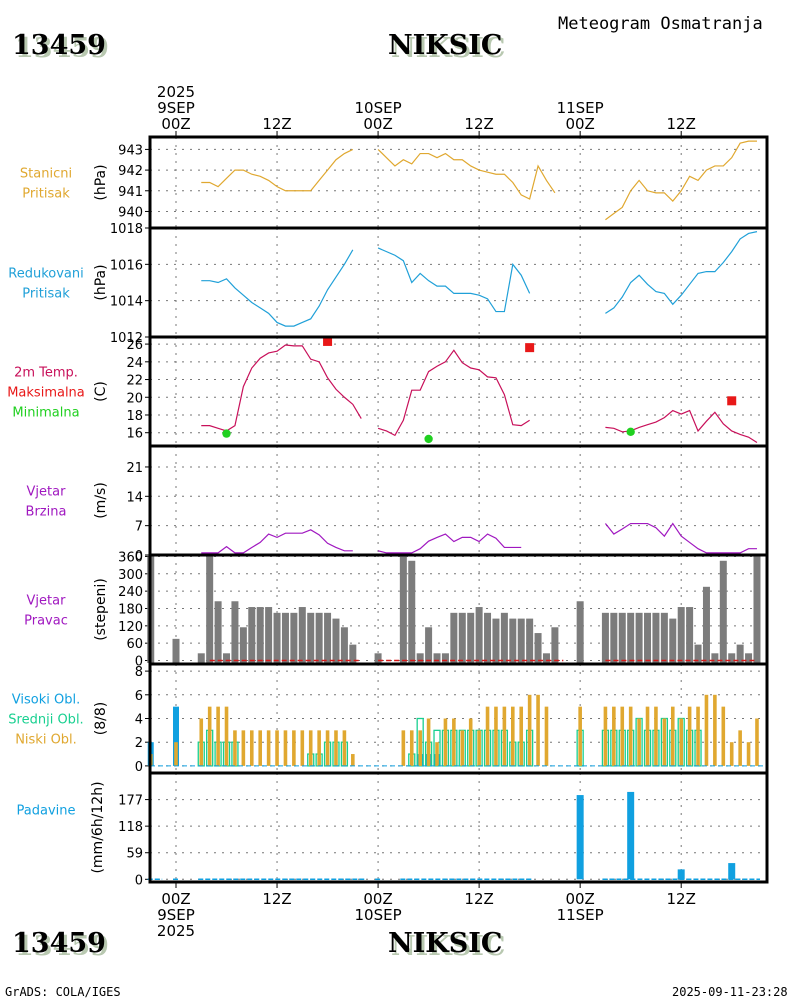 The width and height of the screenshot is (800, 1000). Describe the element at coordinates (130, 592) in the screenshot. I see `y-tick-label: 240` at that location.